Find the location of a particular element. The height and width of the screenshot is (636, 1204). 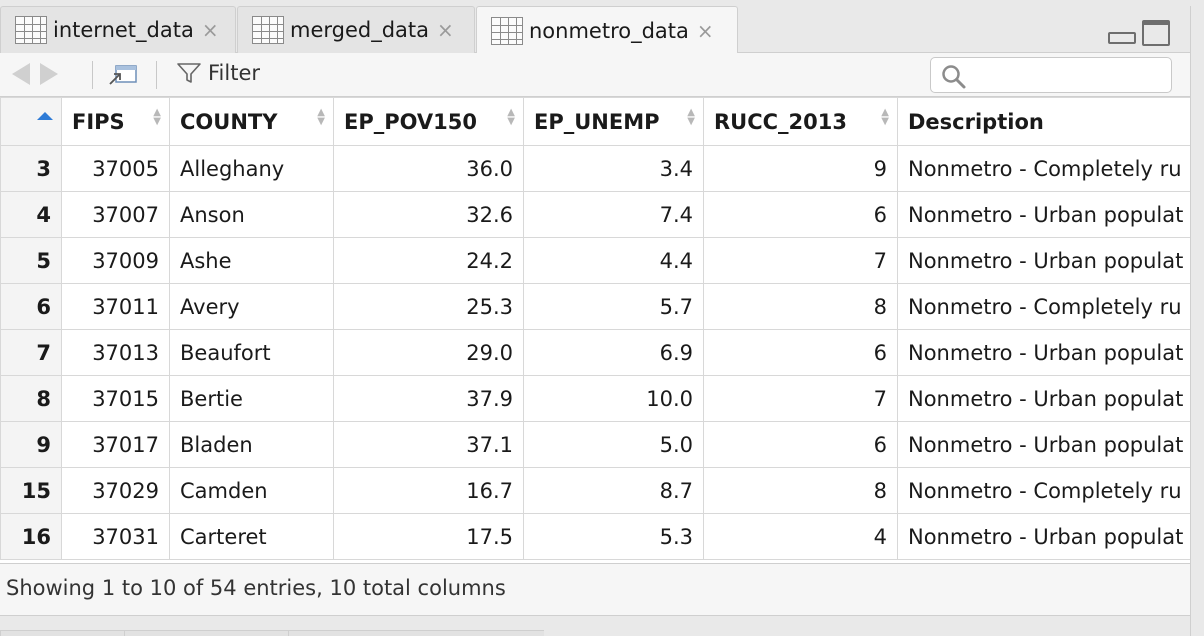

row-number-cell: 3 is located at coordinates (31, 168).